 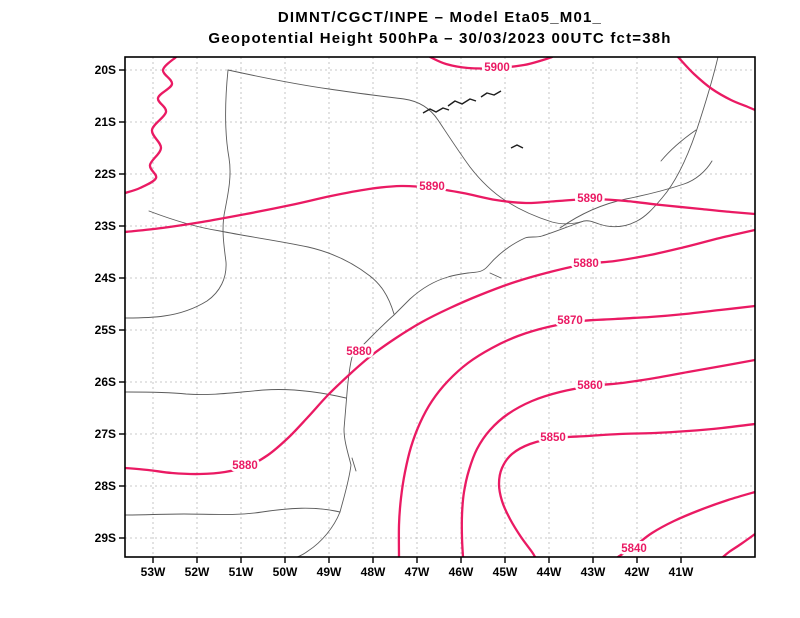 I want to click on x-tick-label: 47W, so click(x=417, y=572).